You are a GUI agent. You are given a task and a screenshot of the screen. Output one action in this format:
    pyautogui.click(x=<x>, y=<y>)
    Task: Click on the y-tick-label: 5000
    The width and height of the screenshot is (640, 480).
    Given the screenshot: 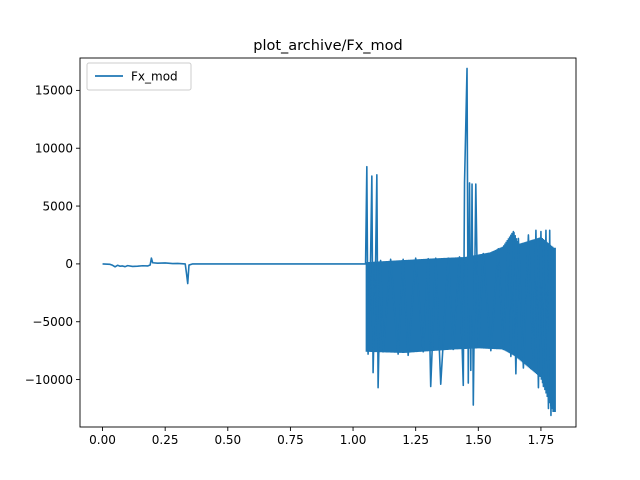 What is the action you would take?
    pyautogui.click(x=57, y=206)
    